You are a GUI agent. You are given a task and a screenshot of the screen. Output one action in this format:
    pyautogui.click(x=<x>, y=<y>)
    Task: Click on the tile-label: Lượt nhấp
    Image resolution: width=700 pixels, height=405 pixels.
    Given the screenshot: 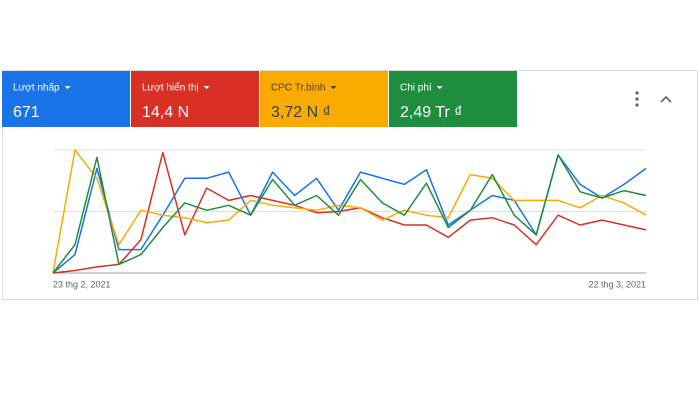 What is the action you would take?
    pyautogui.click(x=36, y=88)
    